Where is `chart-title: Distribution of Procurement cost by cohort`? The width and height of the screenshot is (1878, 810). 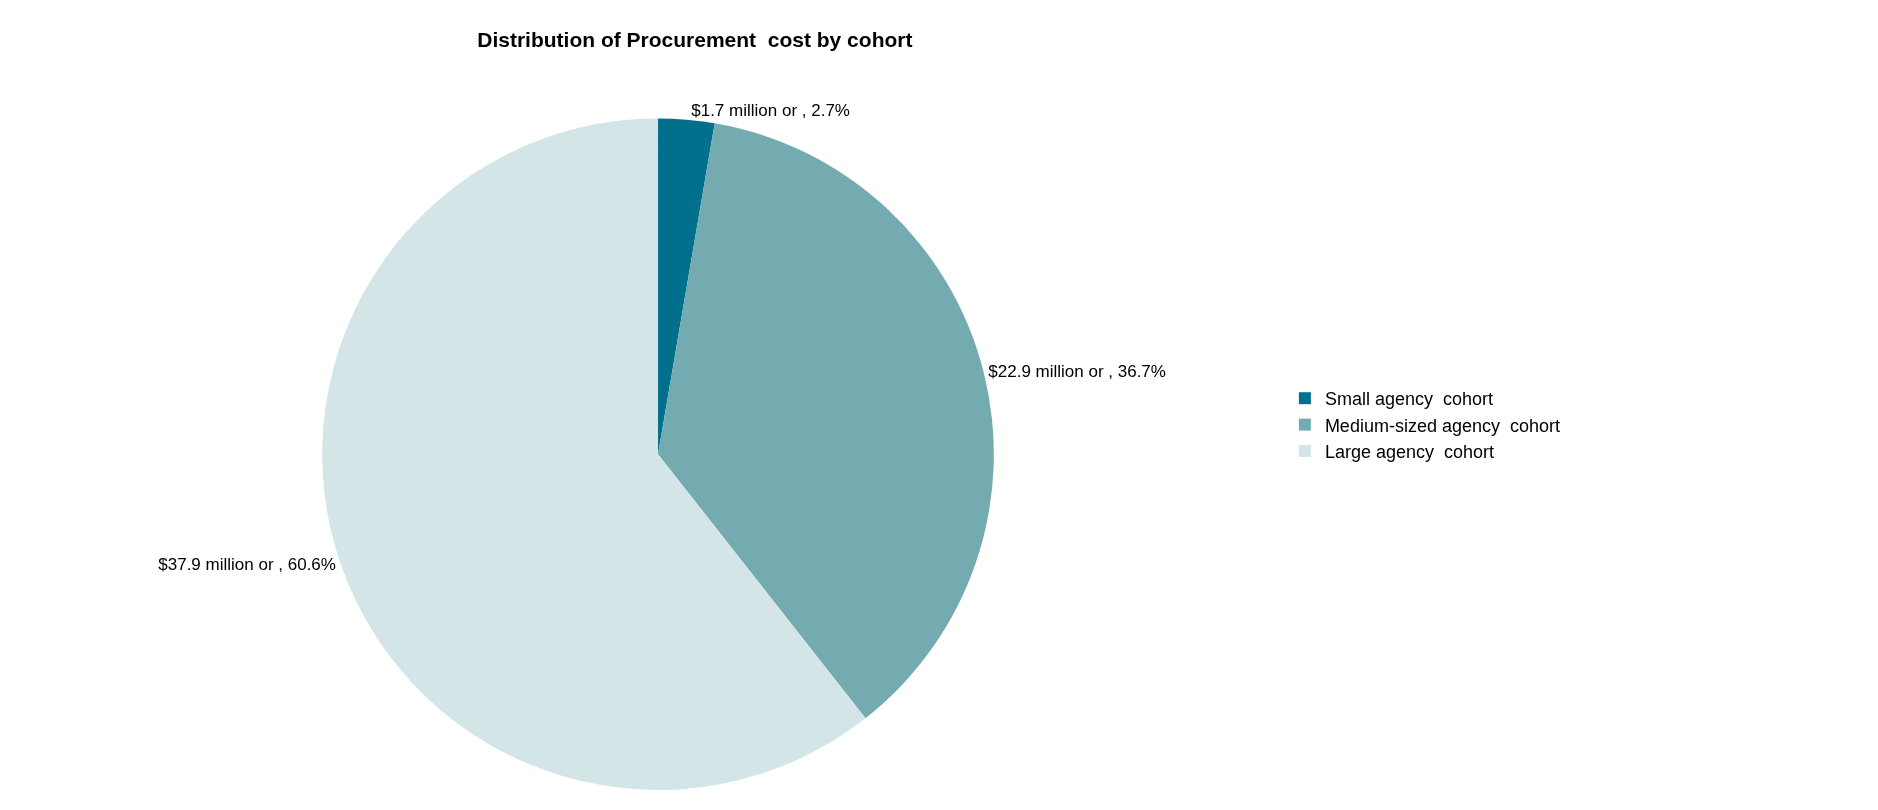
chart-title: Distribution of Procurement cost by cohort is located at coordinates (695, 40).